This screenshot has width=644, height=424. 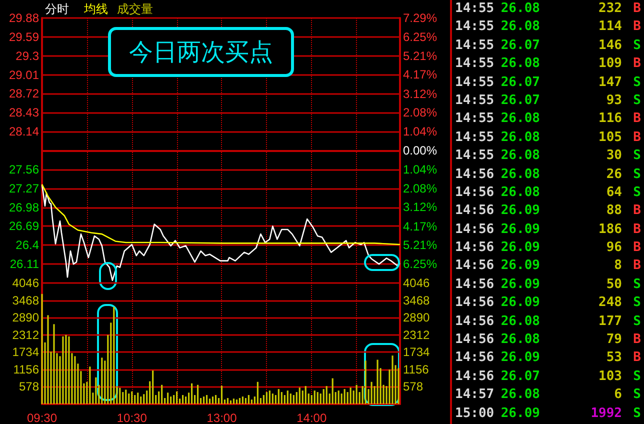 I want to click on y-tick-label: 28.43, so click(x=24, y=113).